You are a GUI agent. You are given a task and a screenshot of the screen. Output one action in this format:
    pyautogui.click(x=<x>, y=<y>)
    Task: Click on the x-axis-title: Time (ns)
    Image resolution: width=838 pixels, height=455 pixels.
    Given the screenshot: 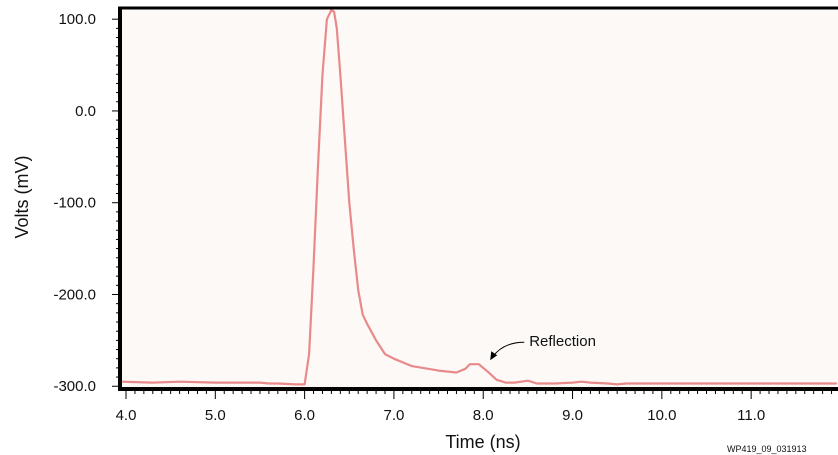 What is the action you would take?
    pyautogui.click(x=482, y=442)
    